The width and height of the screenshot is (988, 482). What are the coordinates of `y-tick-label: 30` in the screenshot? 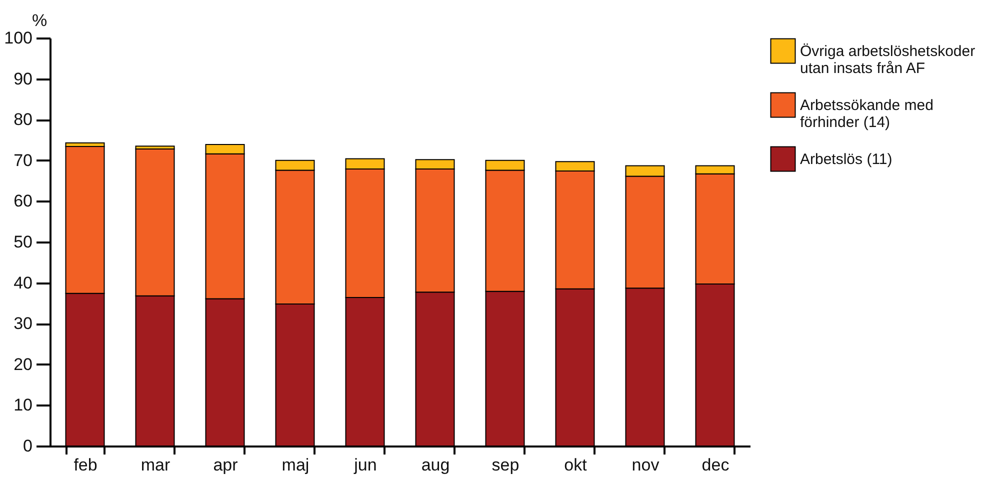 It's located at (23, 324).